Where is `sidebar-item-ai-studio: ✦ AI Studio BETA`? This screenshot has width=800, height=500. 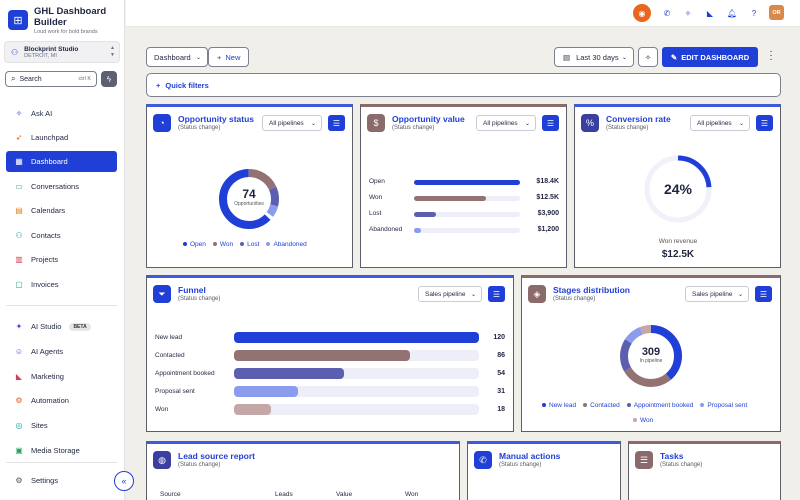 sidebar-item-ai-studio: ✦ AI Studio BETA is located at coordinates (61, 326).